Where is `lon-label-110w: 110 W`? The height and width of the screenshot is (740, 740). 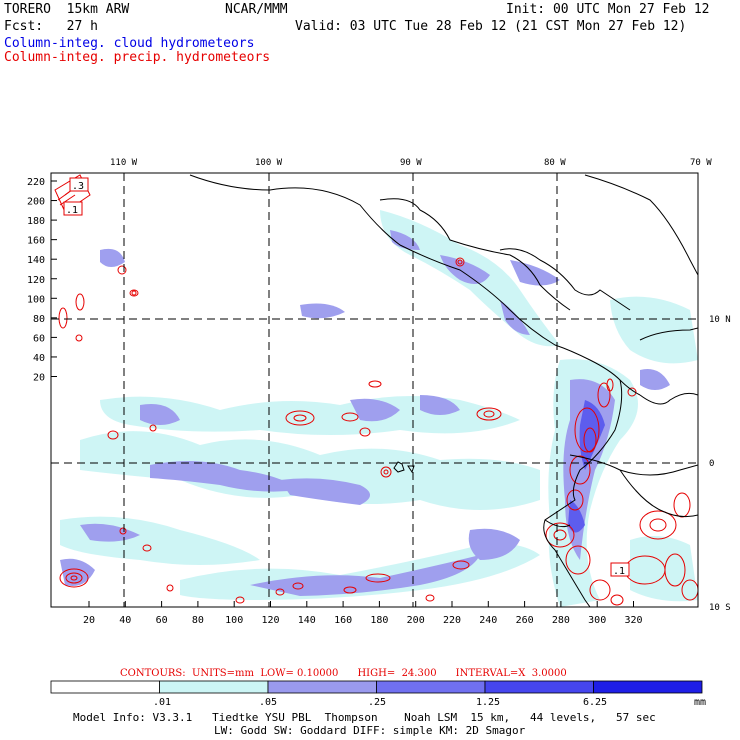
lon-label-110w: 110 W is located at coordinates (124, 163).